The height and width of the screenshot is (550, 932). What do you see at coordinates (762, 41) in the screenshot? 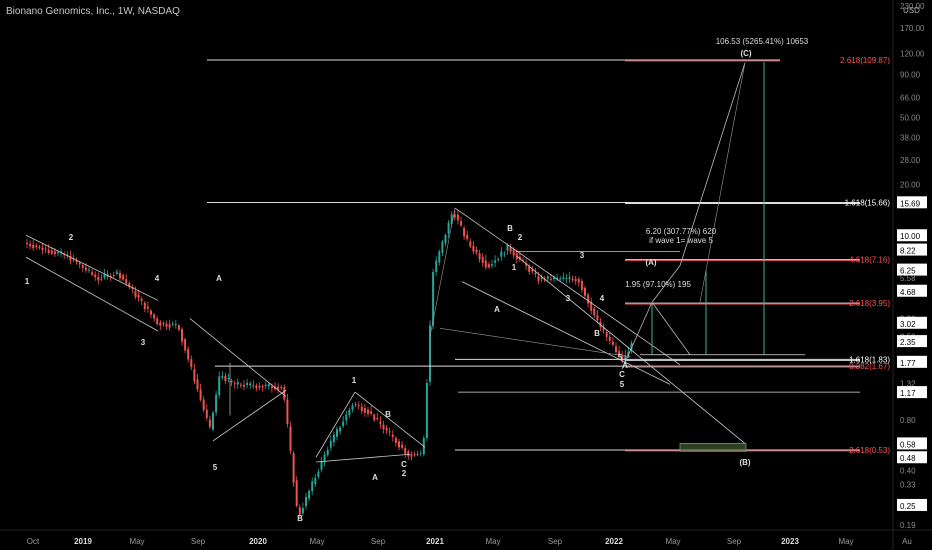
I see `projection-label: 106.53 (5265.41%) 10653` at bounding box center [762, 41].